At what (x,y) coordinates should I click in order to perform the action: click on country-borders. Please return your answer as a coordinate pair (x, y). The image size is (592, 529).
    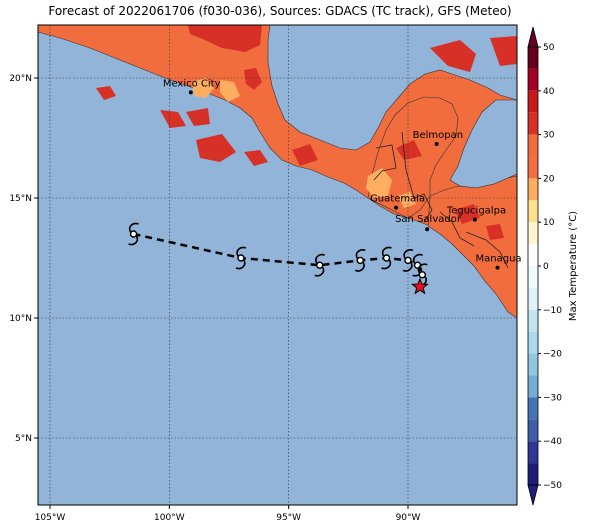
    Looking at the image, I should click on (441, 200).